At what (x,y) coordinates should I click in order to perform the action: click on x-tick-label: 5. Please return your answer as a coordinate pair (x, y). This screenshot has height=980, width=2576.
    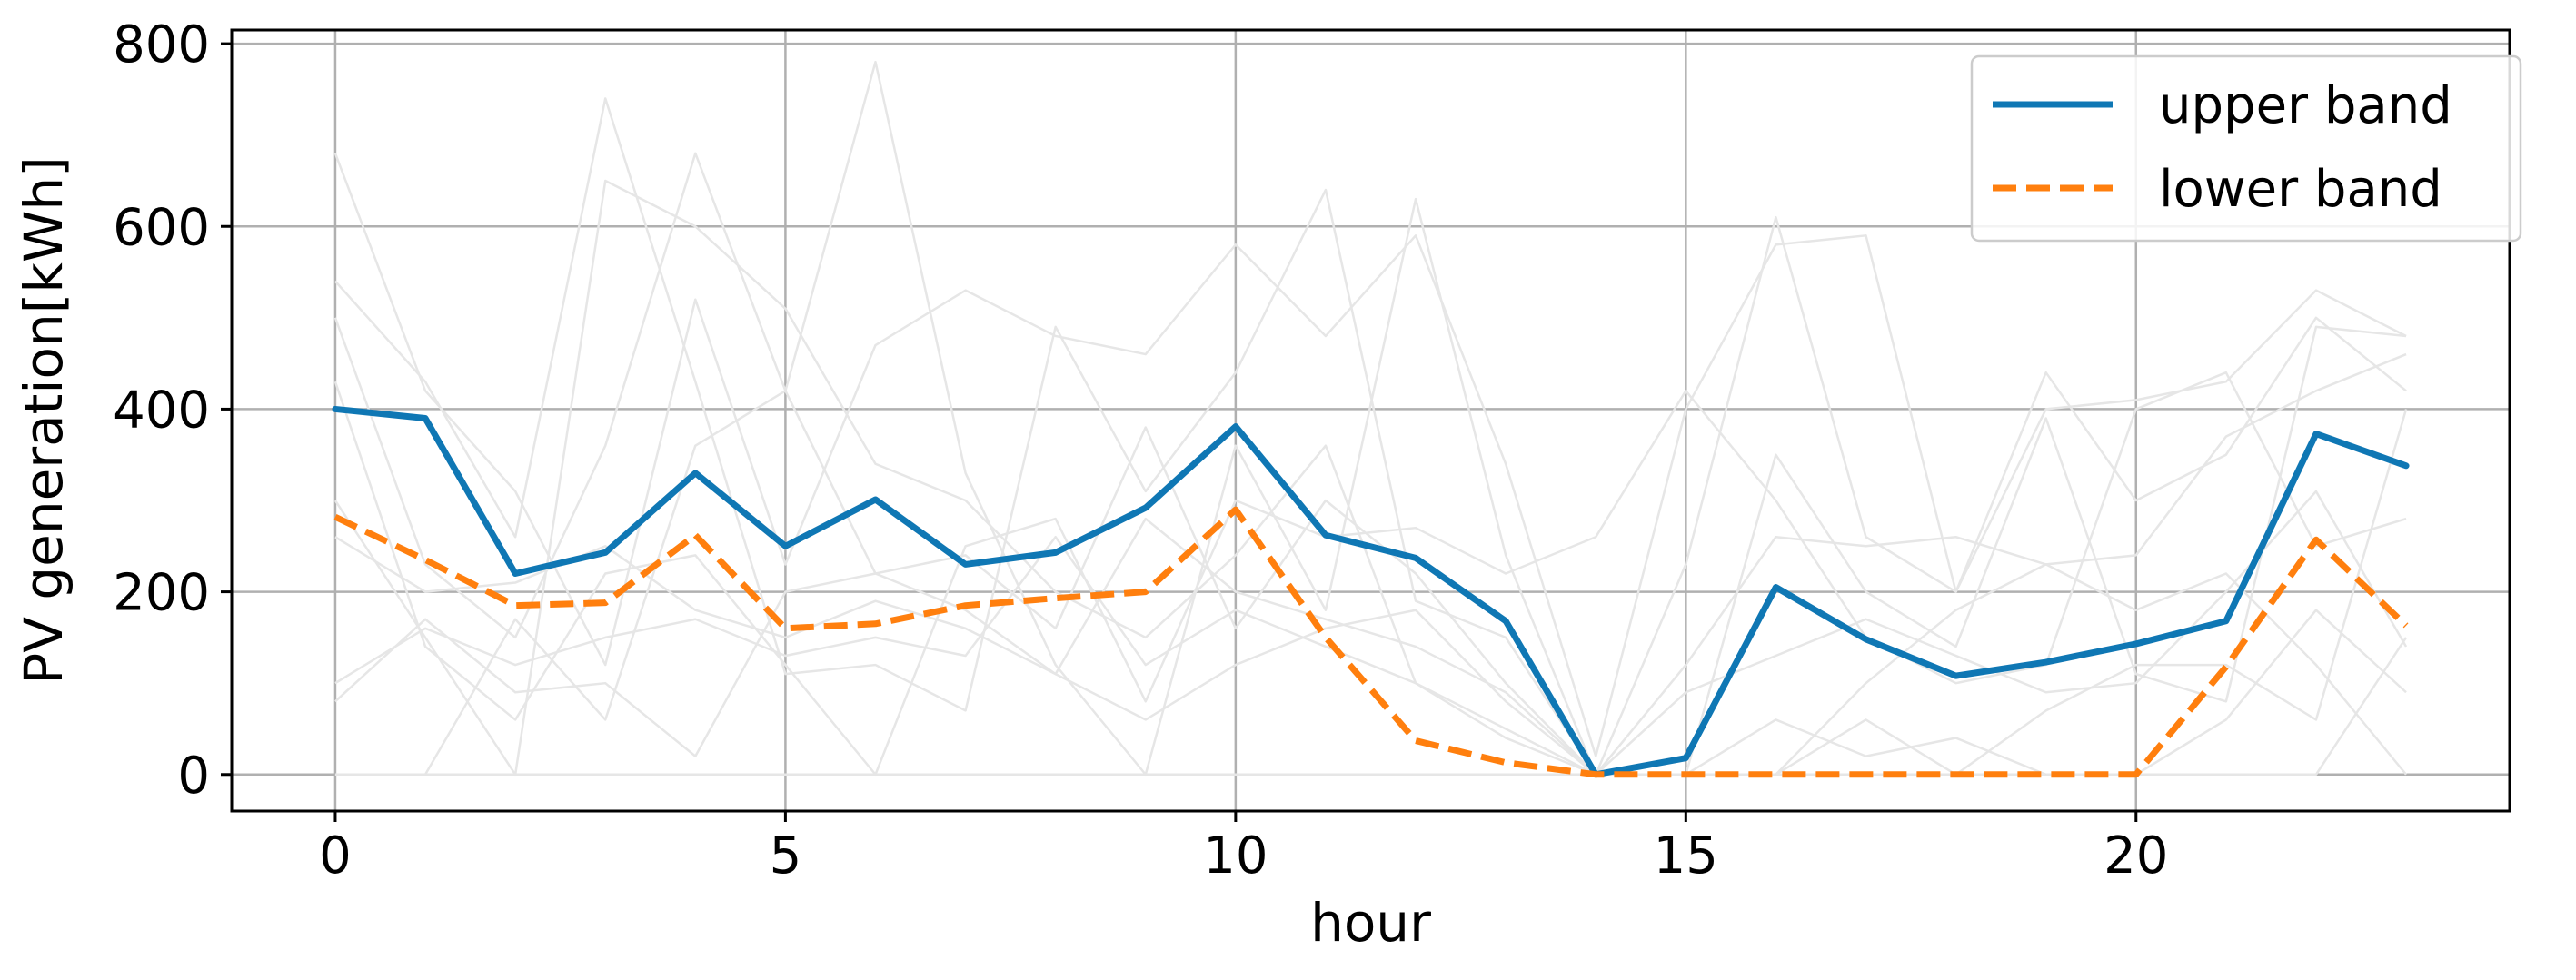
    Looking at the image, I should click on (786, 856).